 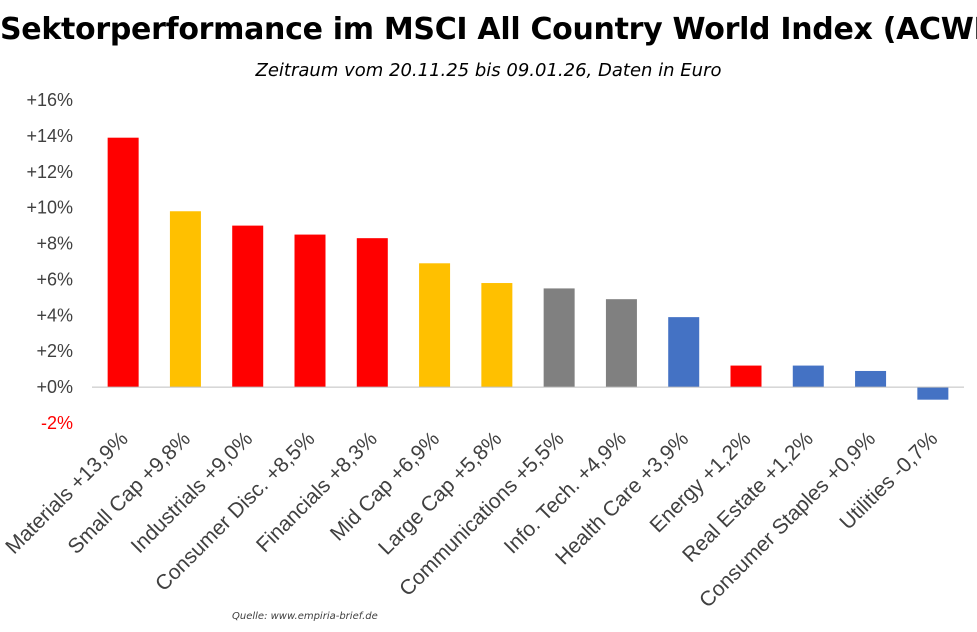 I want to click on y-tick-label: +0%, so click(x=54, y=387).